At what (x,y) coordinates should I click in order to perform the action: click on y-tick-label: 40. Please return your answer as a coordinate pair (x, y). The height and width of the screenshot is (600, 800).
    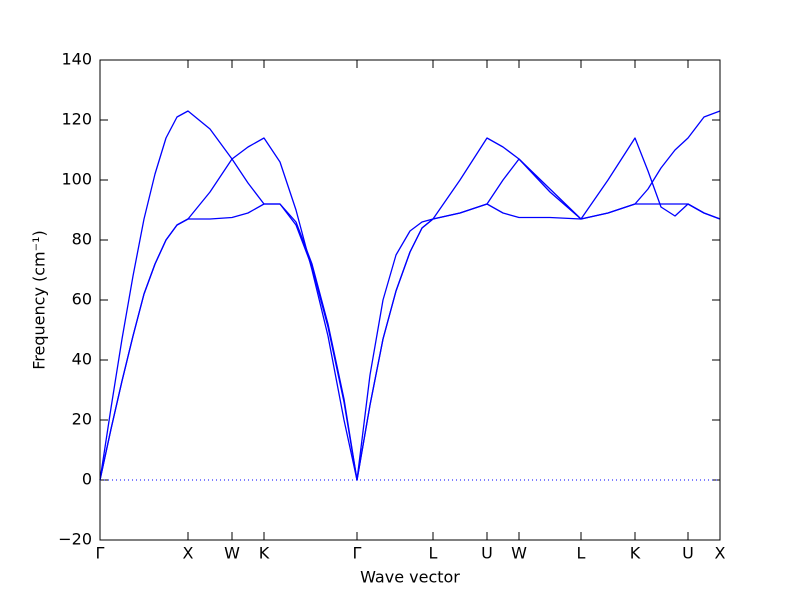
    Looking at the image, I should click on (82, 359).